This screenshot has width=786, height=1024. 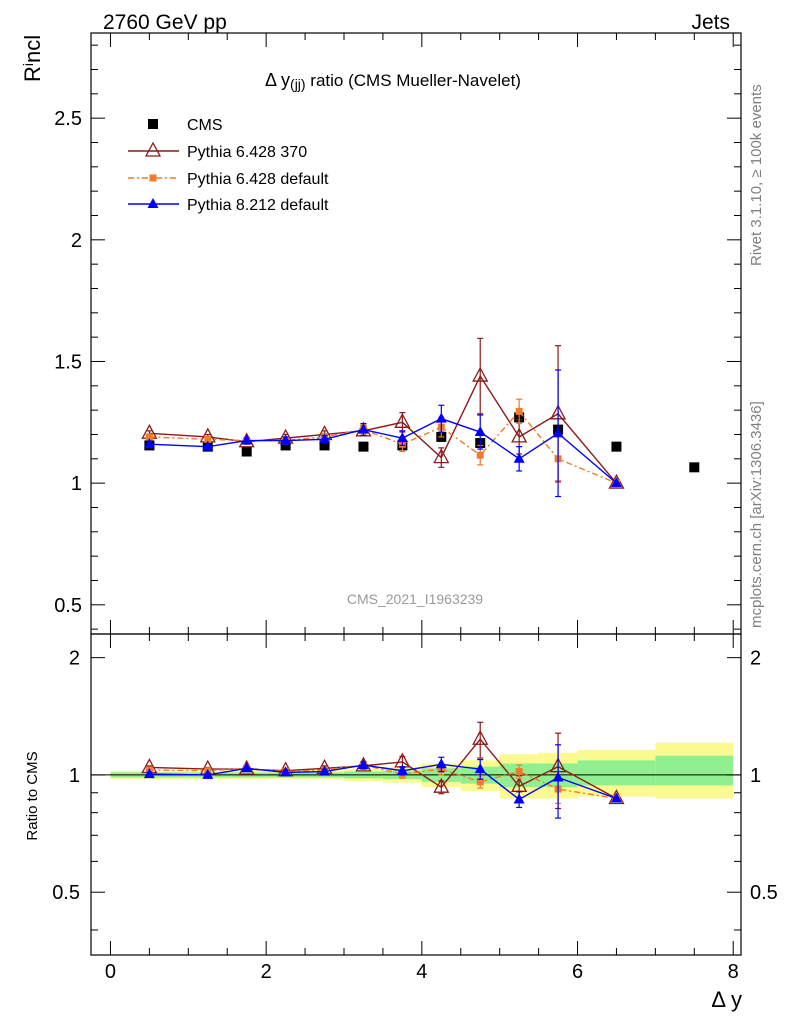 I want to click on y-tick-label: 2.5, so click(x=68, y=119).